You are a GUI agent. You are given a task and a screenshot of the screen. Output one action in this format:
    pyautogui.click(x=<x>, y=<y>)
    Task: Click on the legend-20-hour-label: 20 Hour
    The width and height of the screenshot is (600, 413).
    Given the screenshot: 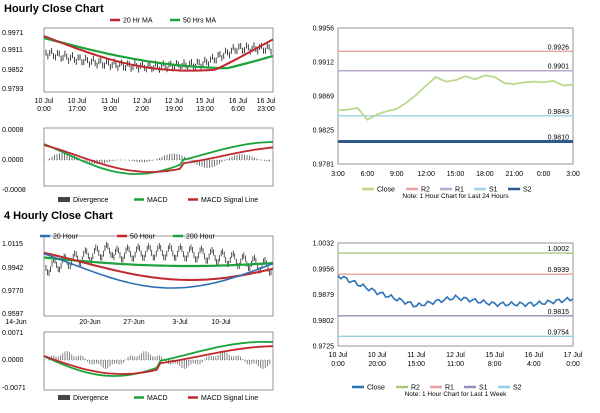 What is the action you would take?
    pyautogui.click(x=66, y=237)
    